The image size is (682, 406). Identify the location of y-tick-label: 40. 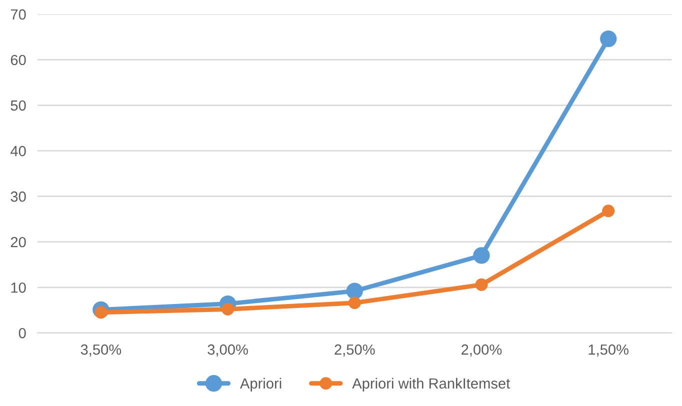
(18, 151).